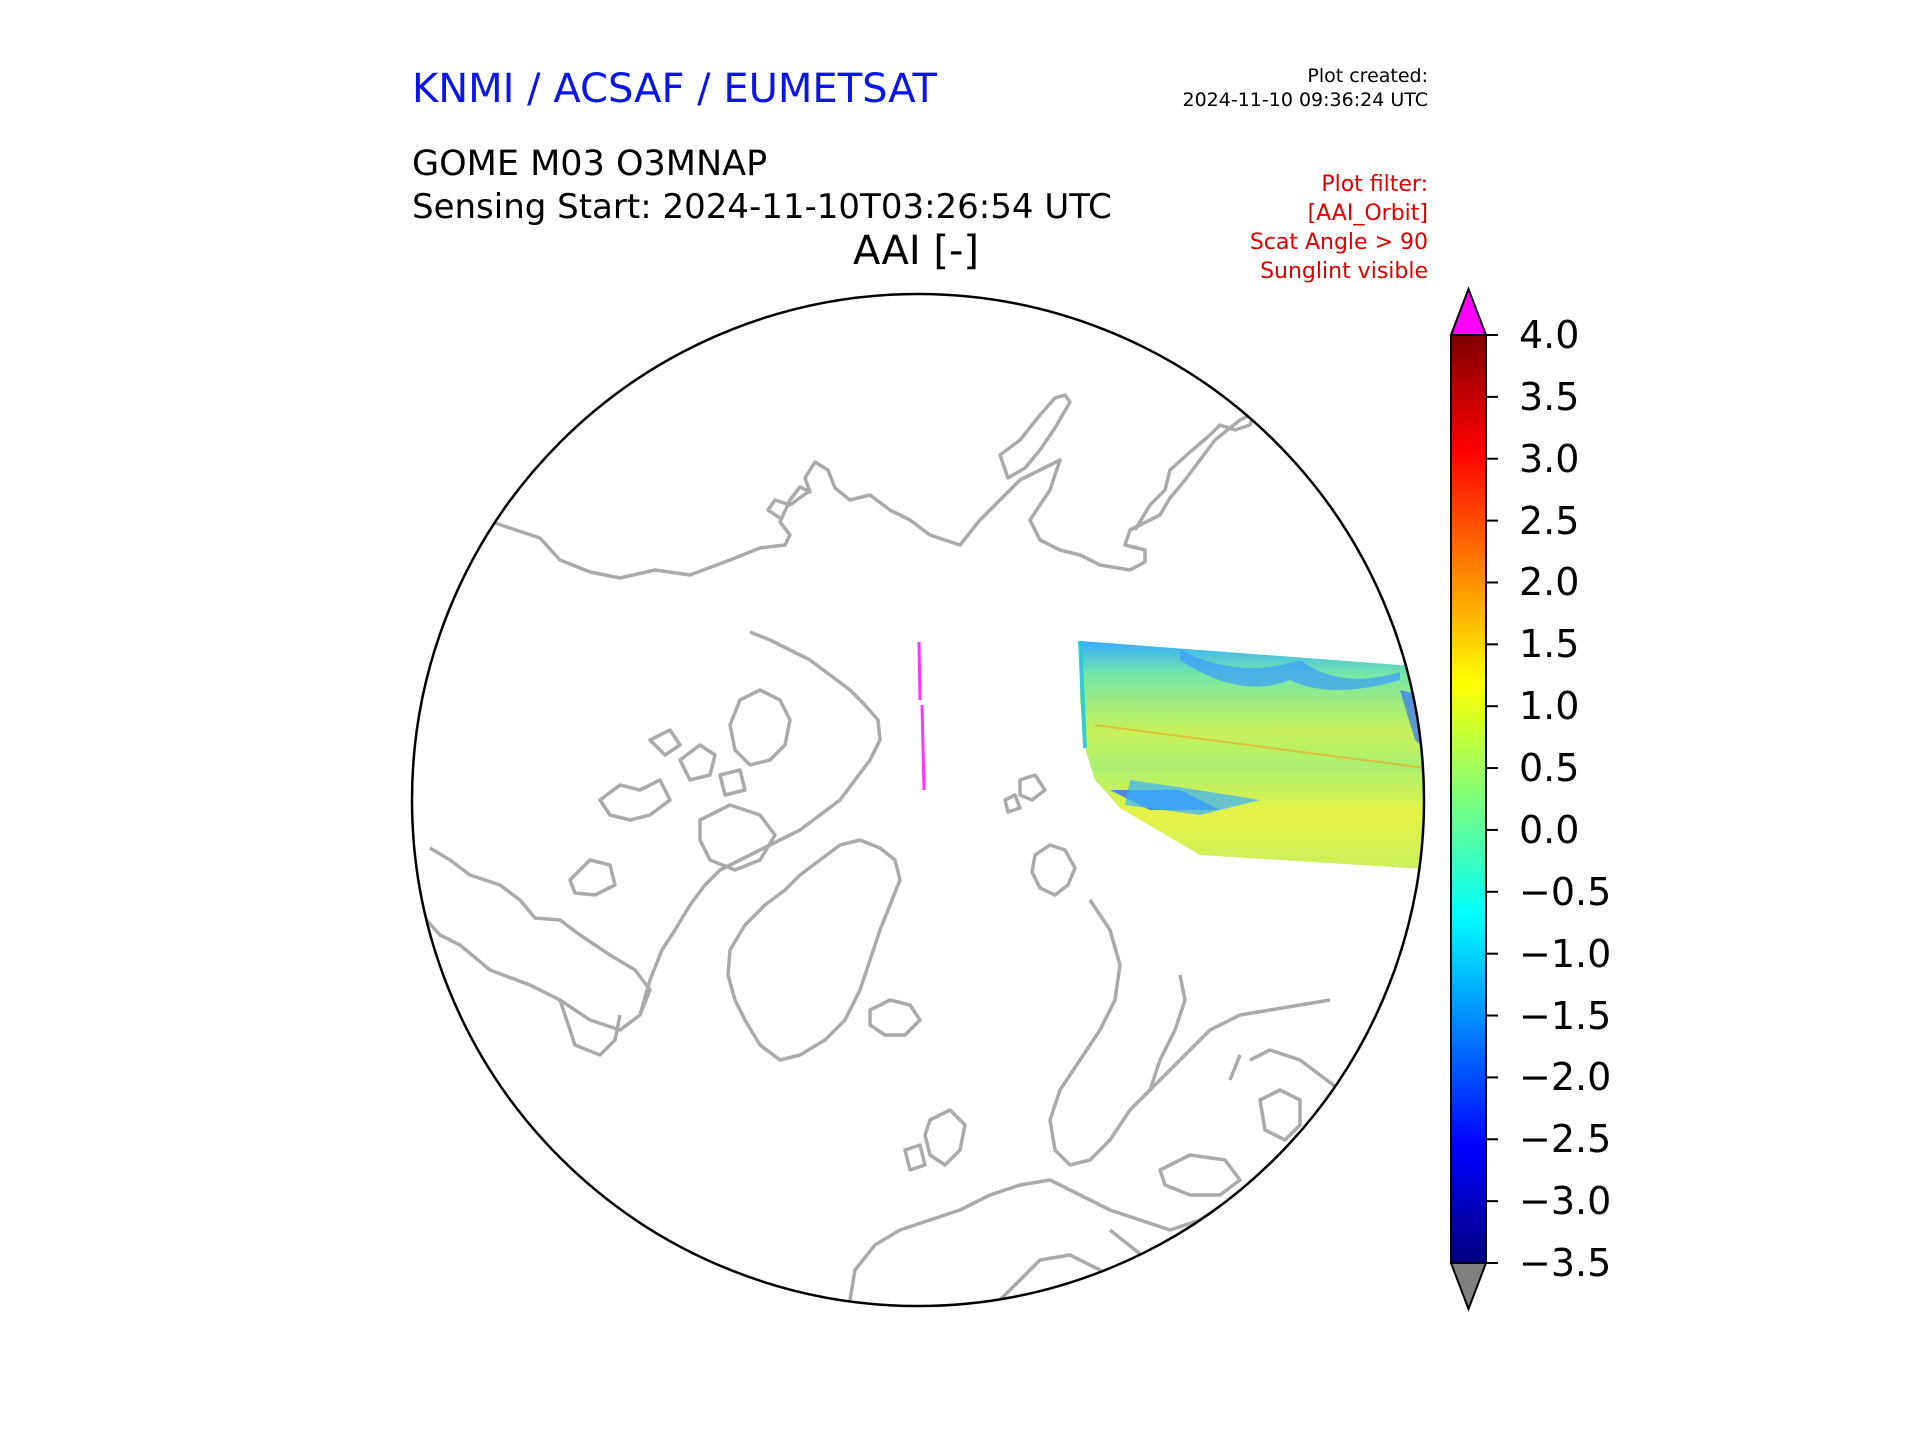 Image resolution: width=1920 pixels, height=1440 pixels. What do you see at coordinates (1280, 1115) in the screenshot?
I see `coastline-caspian` at bounding box center [1280, 1115].